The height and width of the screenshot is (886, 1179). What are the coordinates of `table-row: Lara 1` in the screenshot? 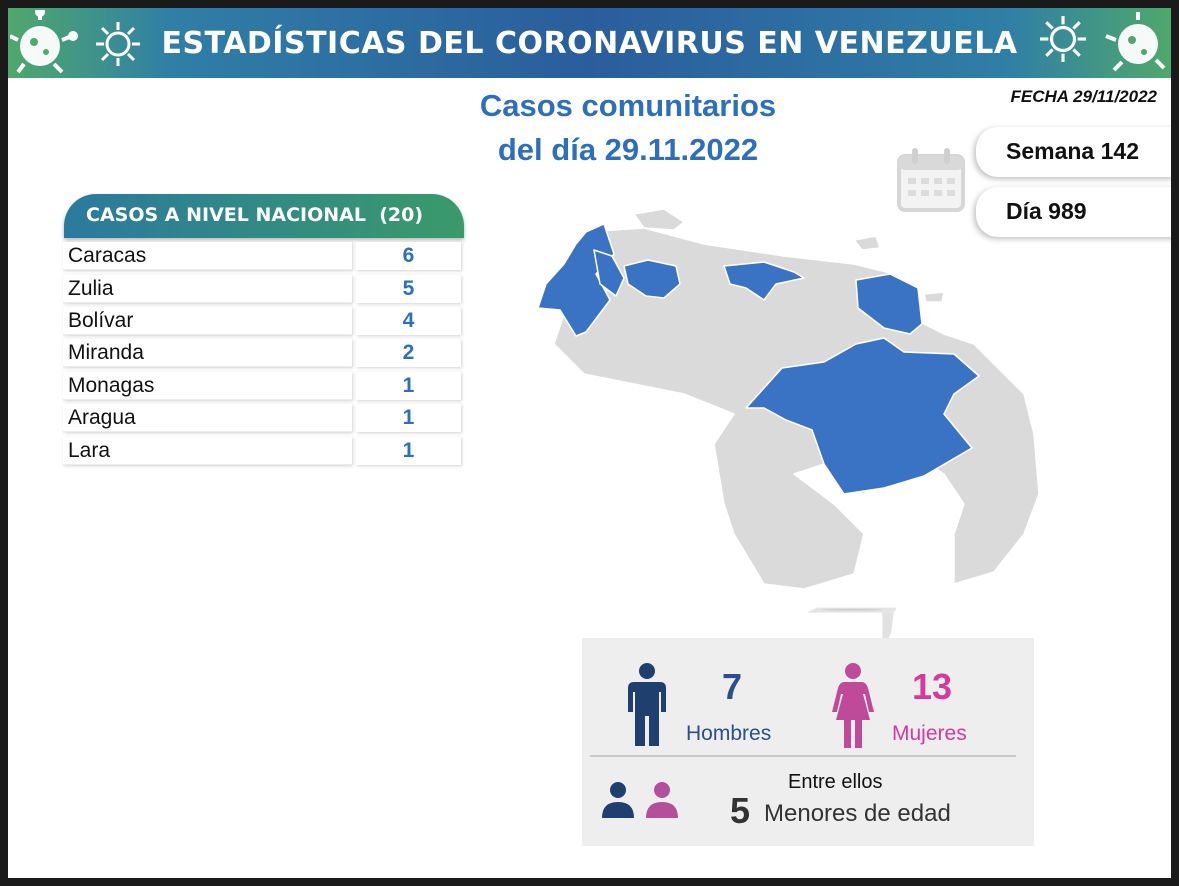 It's located at (262, 452).